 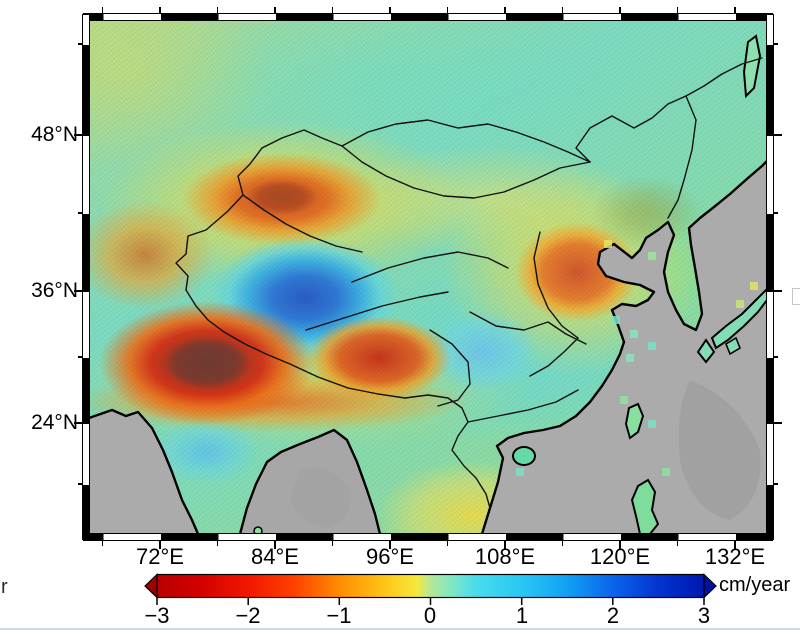 I want to click on lon-label-132e: 132°E, so click(x=735, y=556).